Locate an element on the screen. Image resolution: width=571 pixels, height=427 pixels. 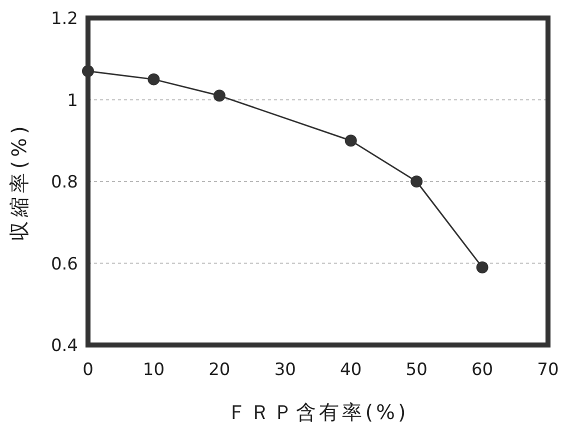
y-tick-label: 0.6 is located at coordinates (64, 264).